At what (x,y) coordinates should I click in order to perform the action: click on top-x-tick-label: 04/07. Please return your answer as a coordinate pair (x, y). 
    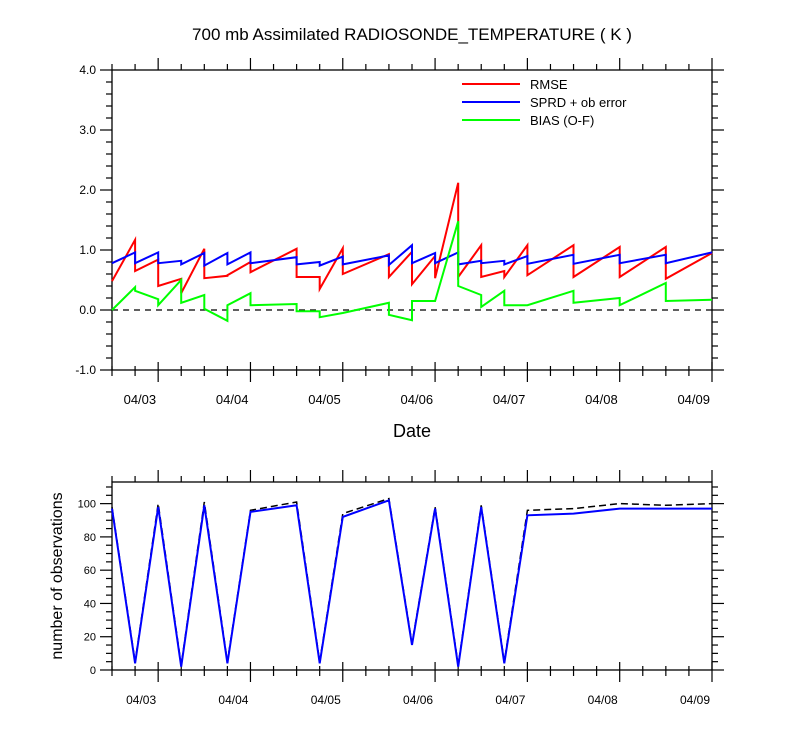
    Looking at the image, I should click on (509, 399).